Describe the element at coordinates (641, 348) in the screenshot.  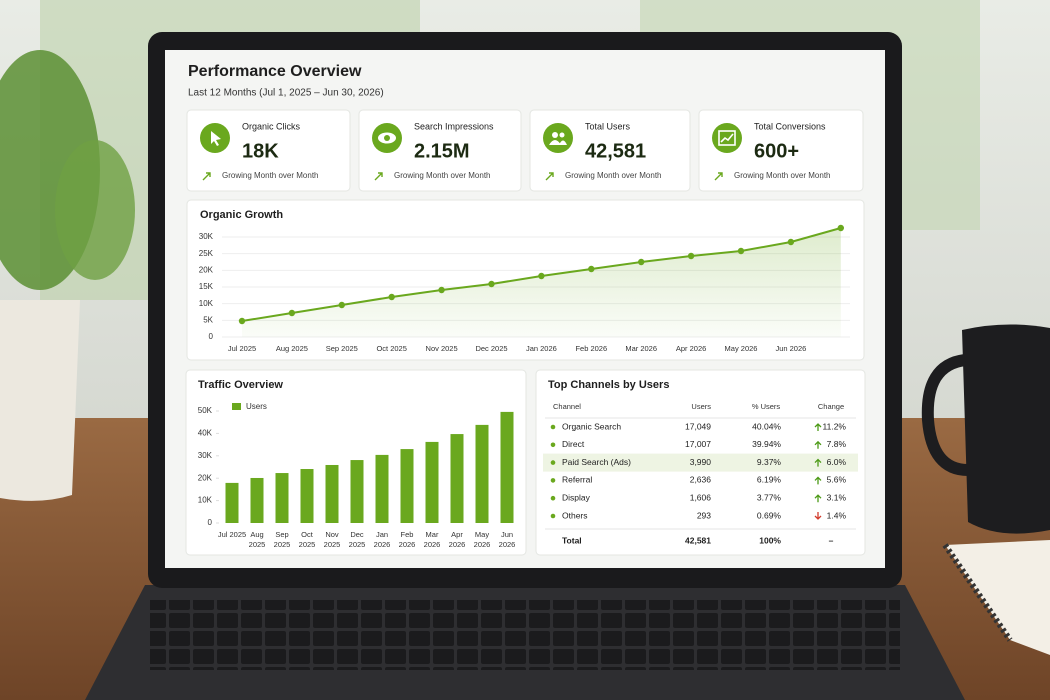
I see `x-tick-label: Mar 2026` at that location.